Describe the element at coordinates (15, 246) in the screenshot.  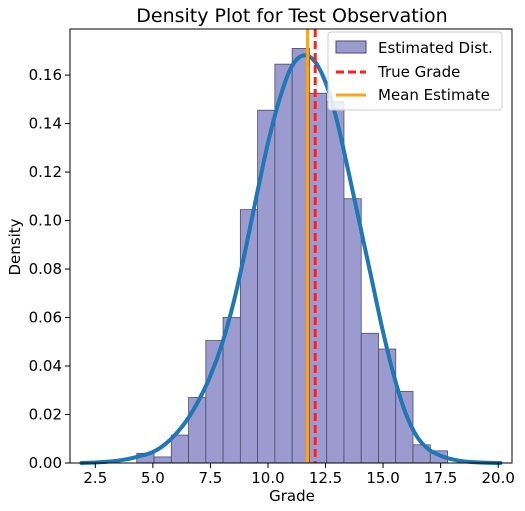
I see `y-axis-label: Density` at that location.